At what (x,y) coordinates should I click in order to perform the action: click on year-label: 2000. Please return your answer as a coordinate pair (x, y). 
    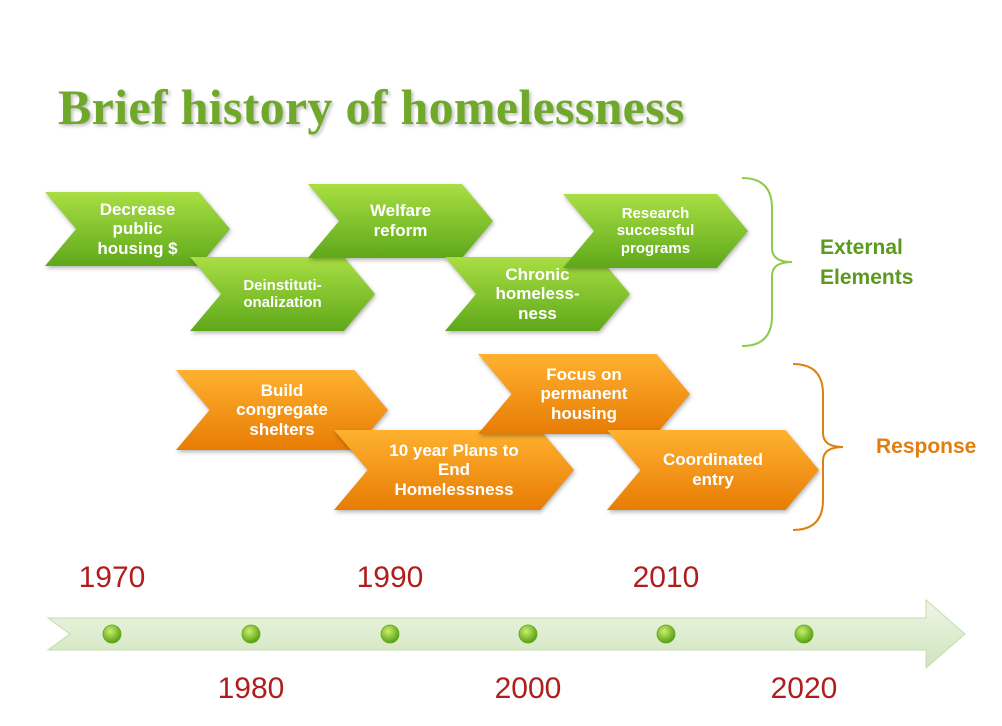
    Looking at the image, I should click on (528, 688).